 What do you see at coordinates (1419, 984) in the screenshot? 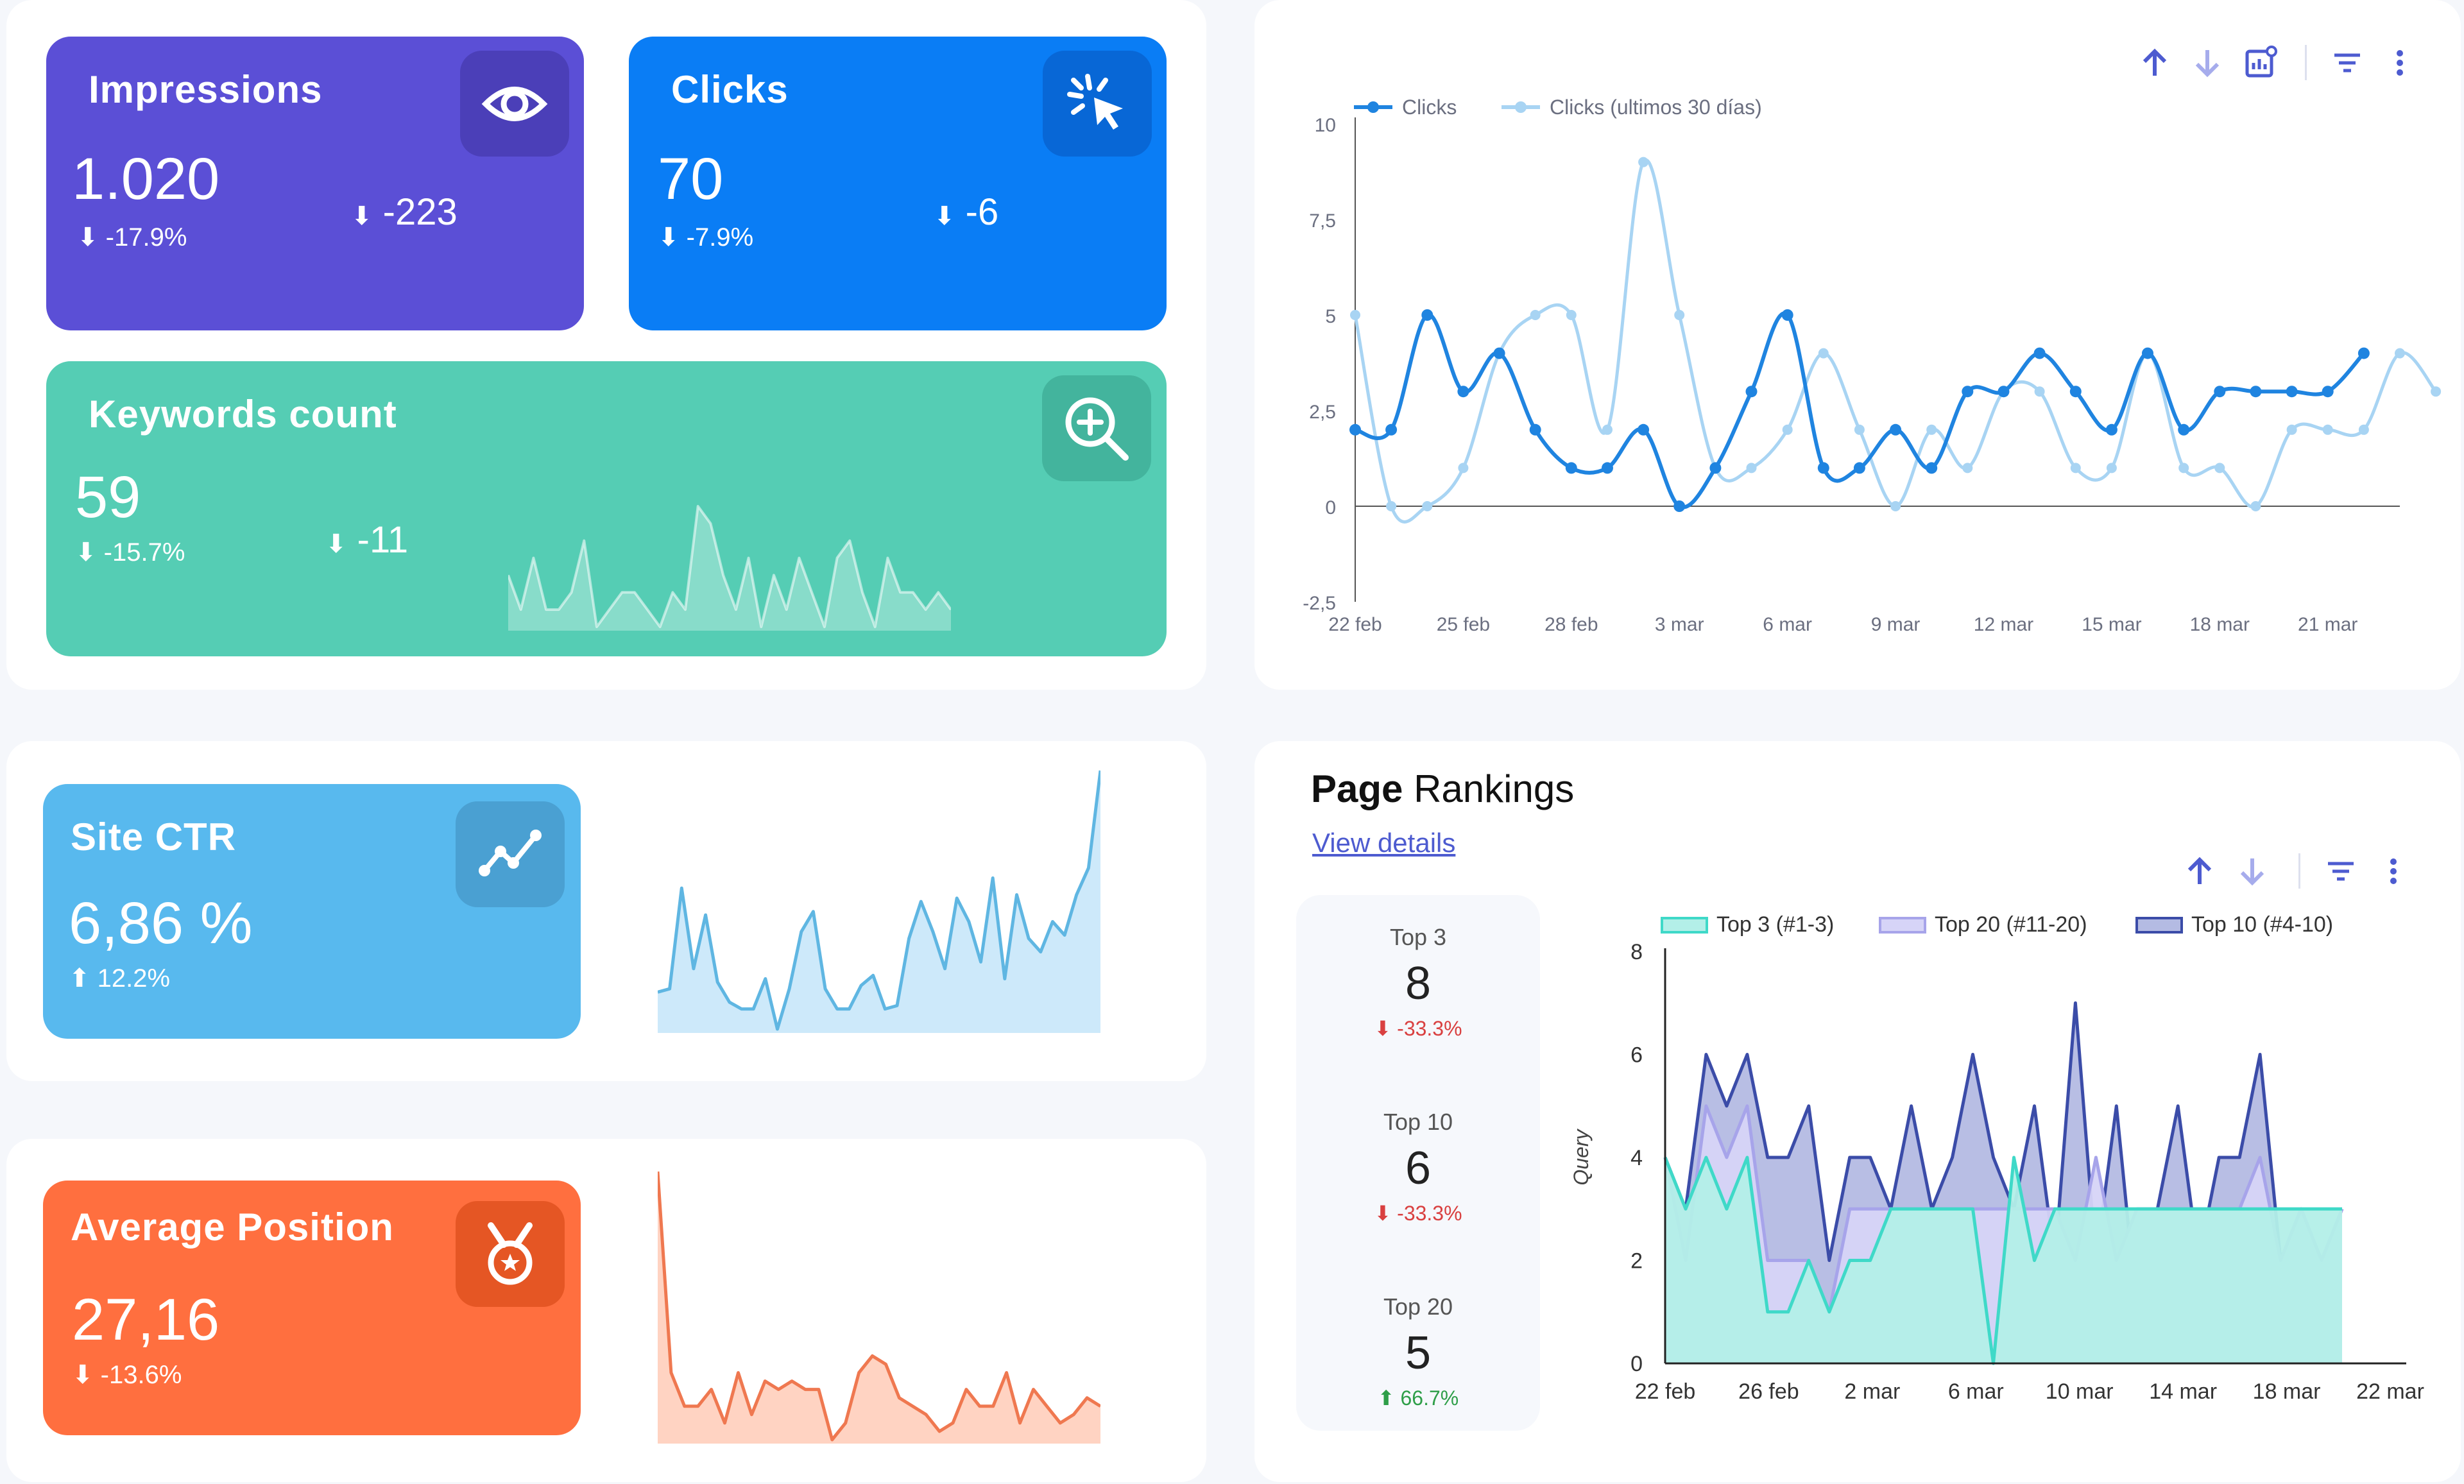
I see `kpi-value: 8` at bounding box center [1419, 984].